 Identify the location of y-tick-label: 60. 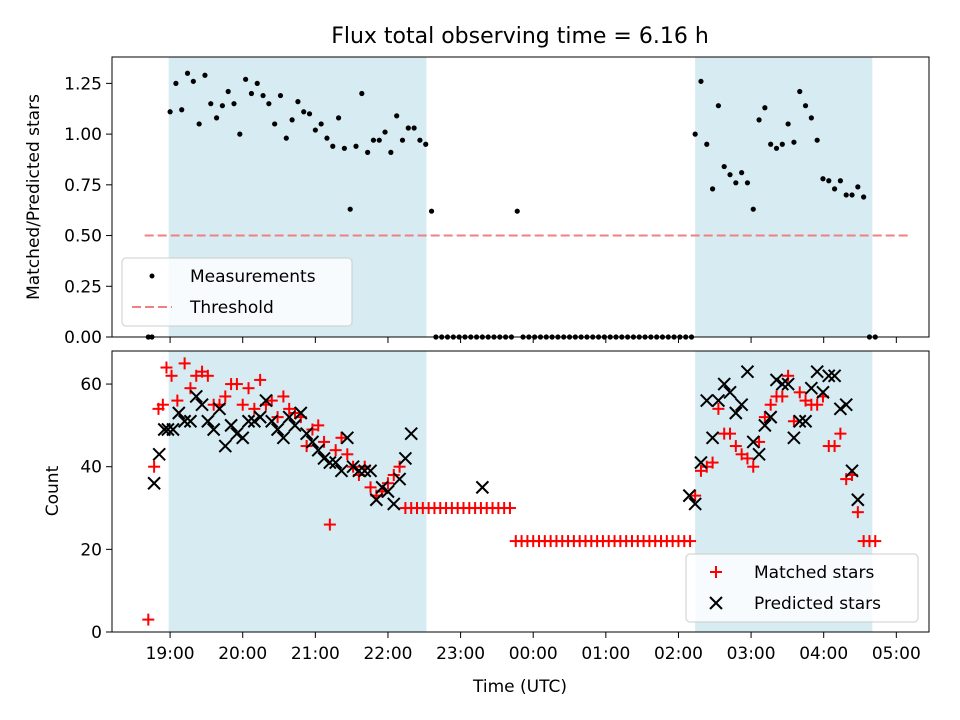
(91, 385).